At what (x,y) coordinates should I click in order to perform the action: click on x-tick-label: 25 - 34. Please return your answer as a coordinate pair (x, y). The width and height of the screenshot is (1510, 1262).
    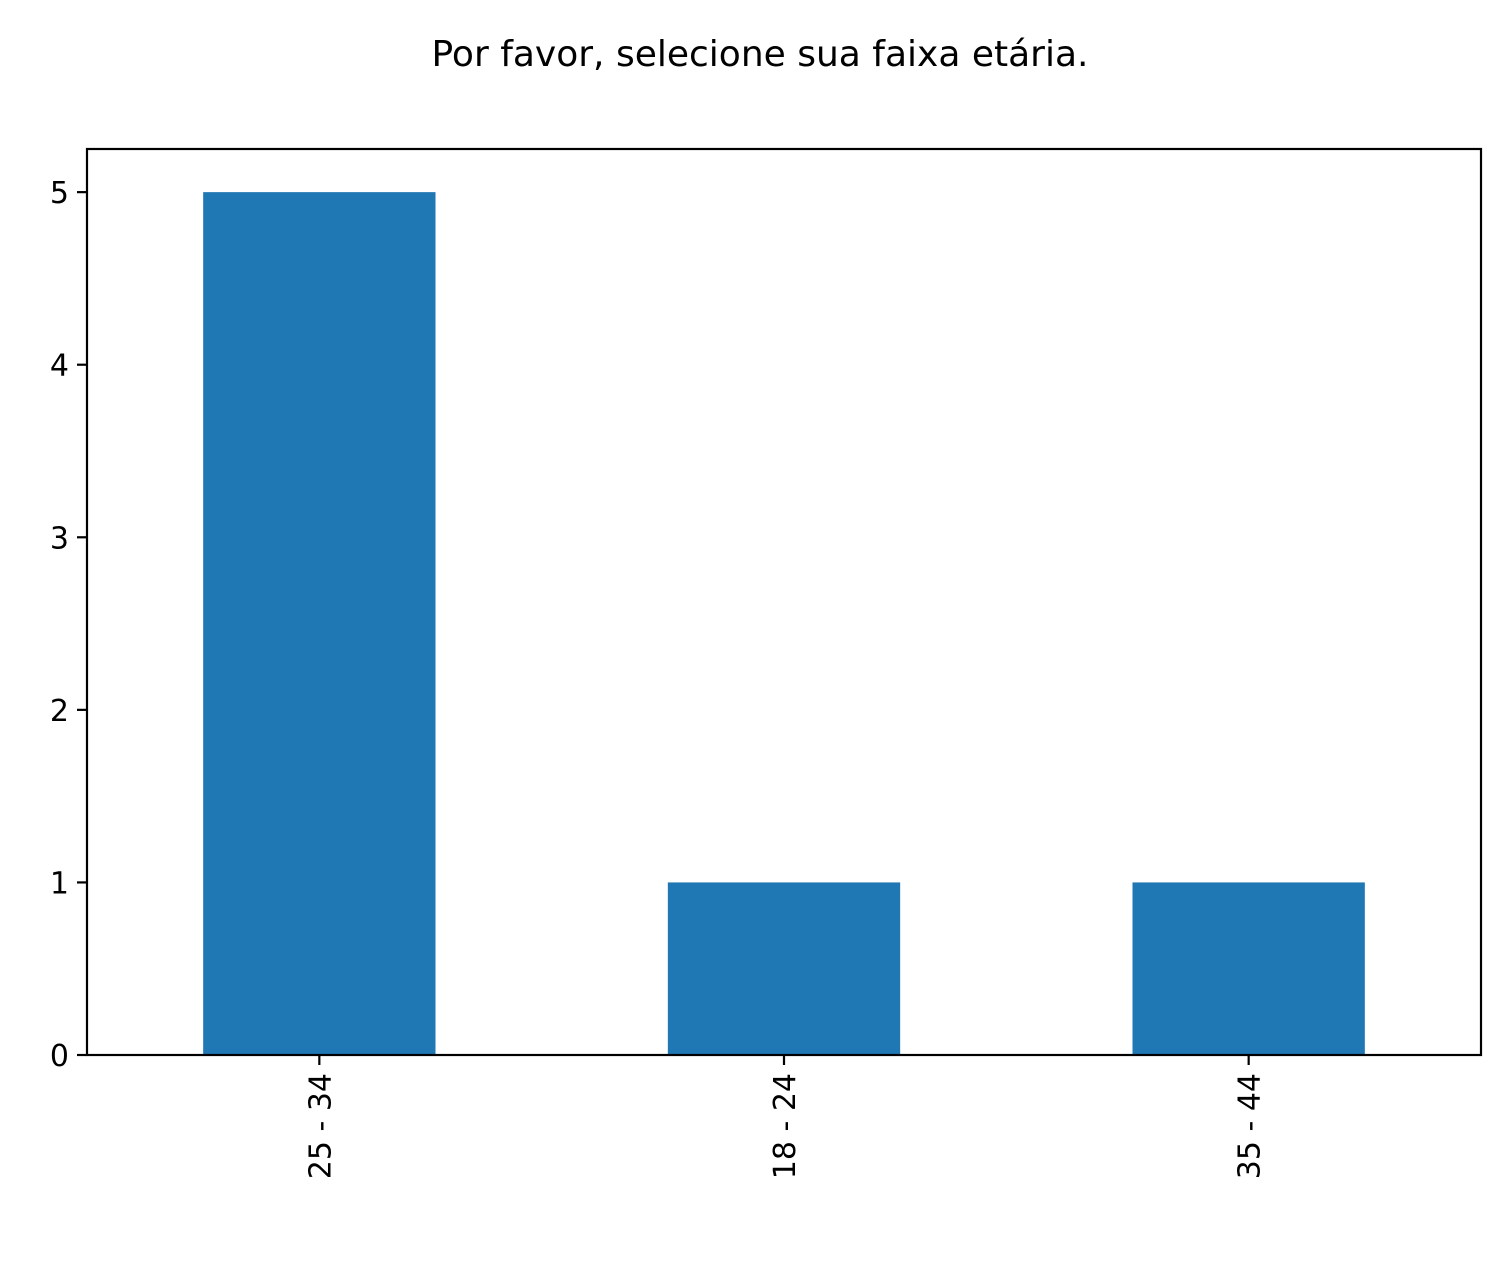
    Looking at the image, I should click on (320, 1126).